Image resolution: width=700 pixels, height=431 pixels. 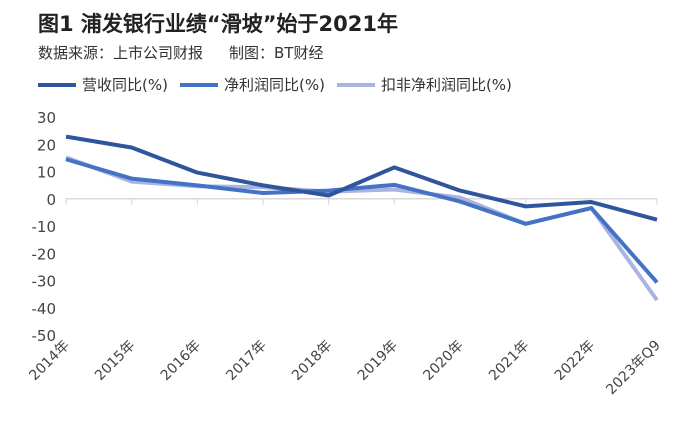 What do you see at coordinates (46, 145) in the screenshot?
I see `y-tick-label: 20` at bounding box center [46, 145].